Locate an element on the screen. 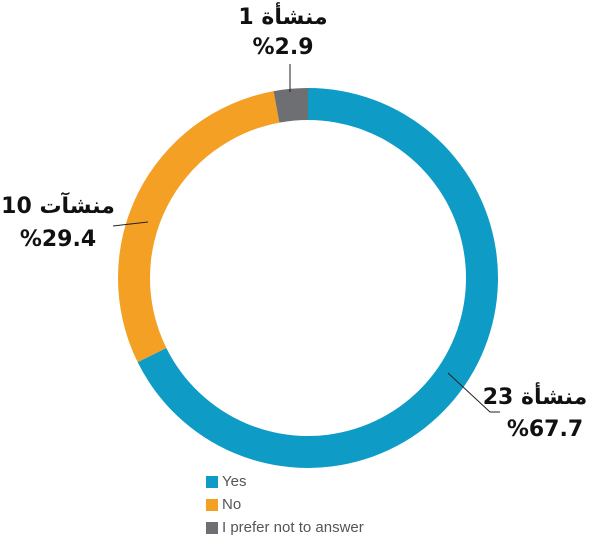 The image size is (591, 542). value-label: %67.7 is located at coordinates (545, 429).